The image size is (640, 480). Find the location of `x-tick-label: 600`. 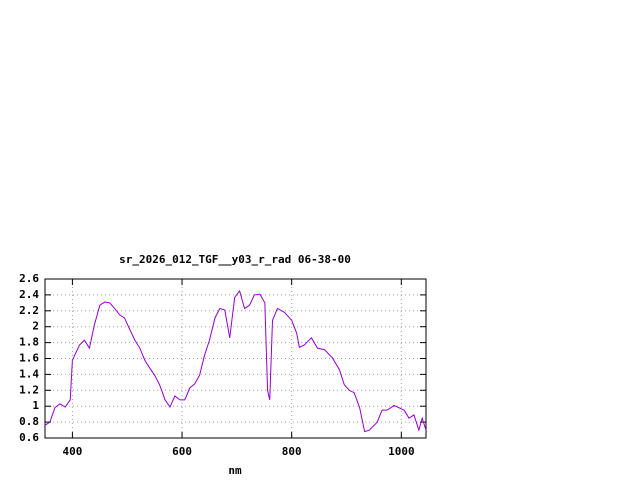

x-tick-label: 600 is located at coordinates (182, 451).